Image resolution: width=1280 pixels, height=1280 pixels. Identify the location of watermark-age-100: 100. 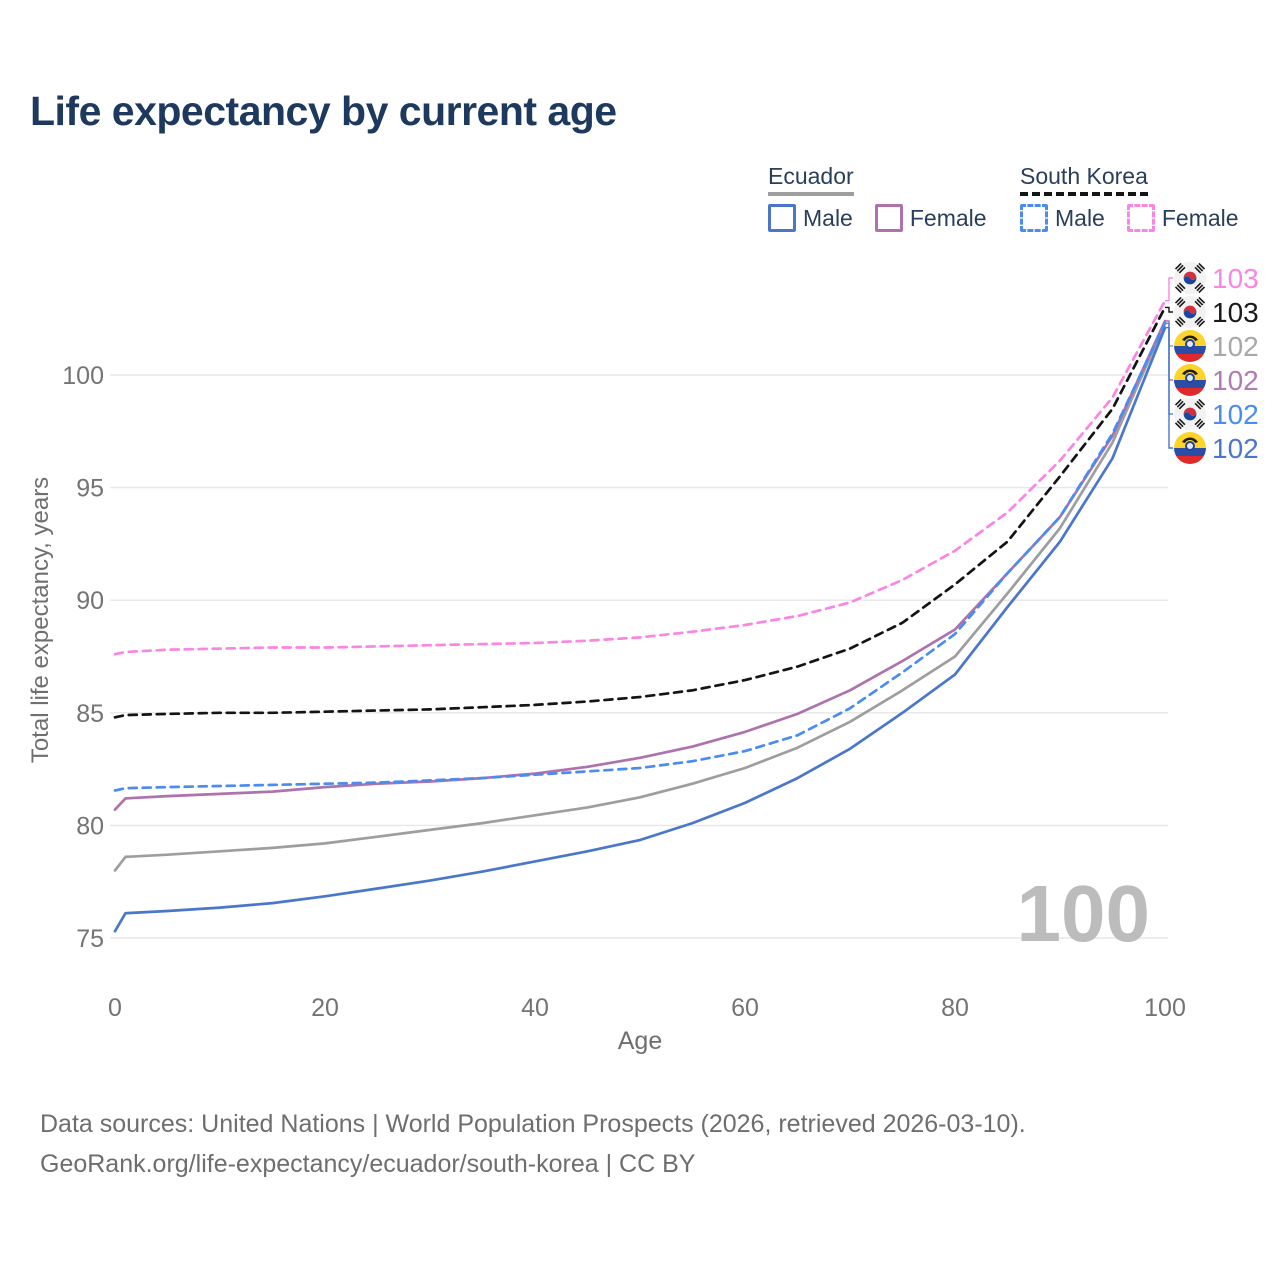
(1083, 913).